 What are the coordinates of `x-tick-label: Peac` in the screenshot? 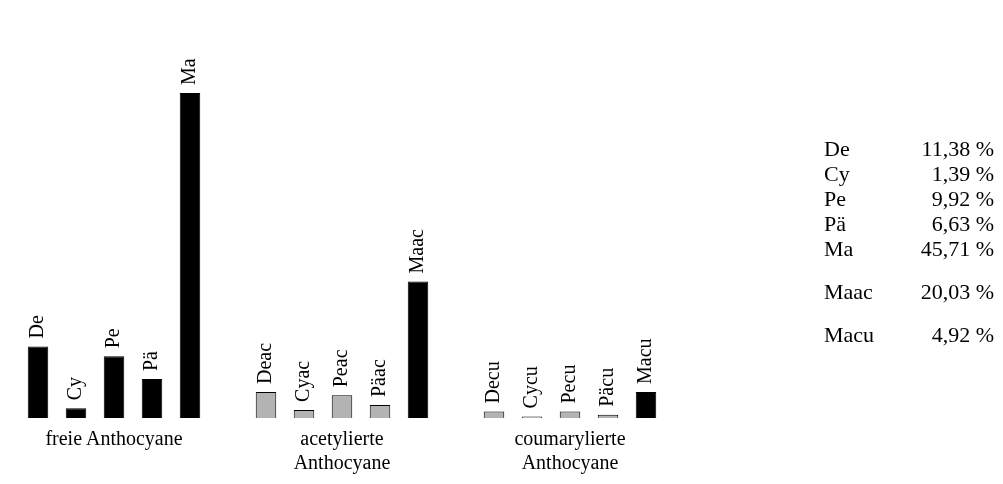 It's located at (340, 368).